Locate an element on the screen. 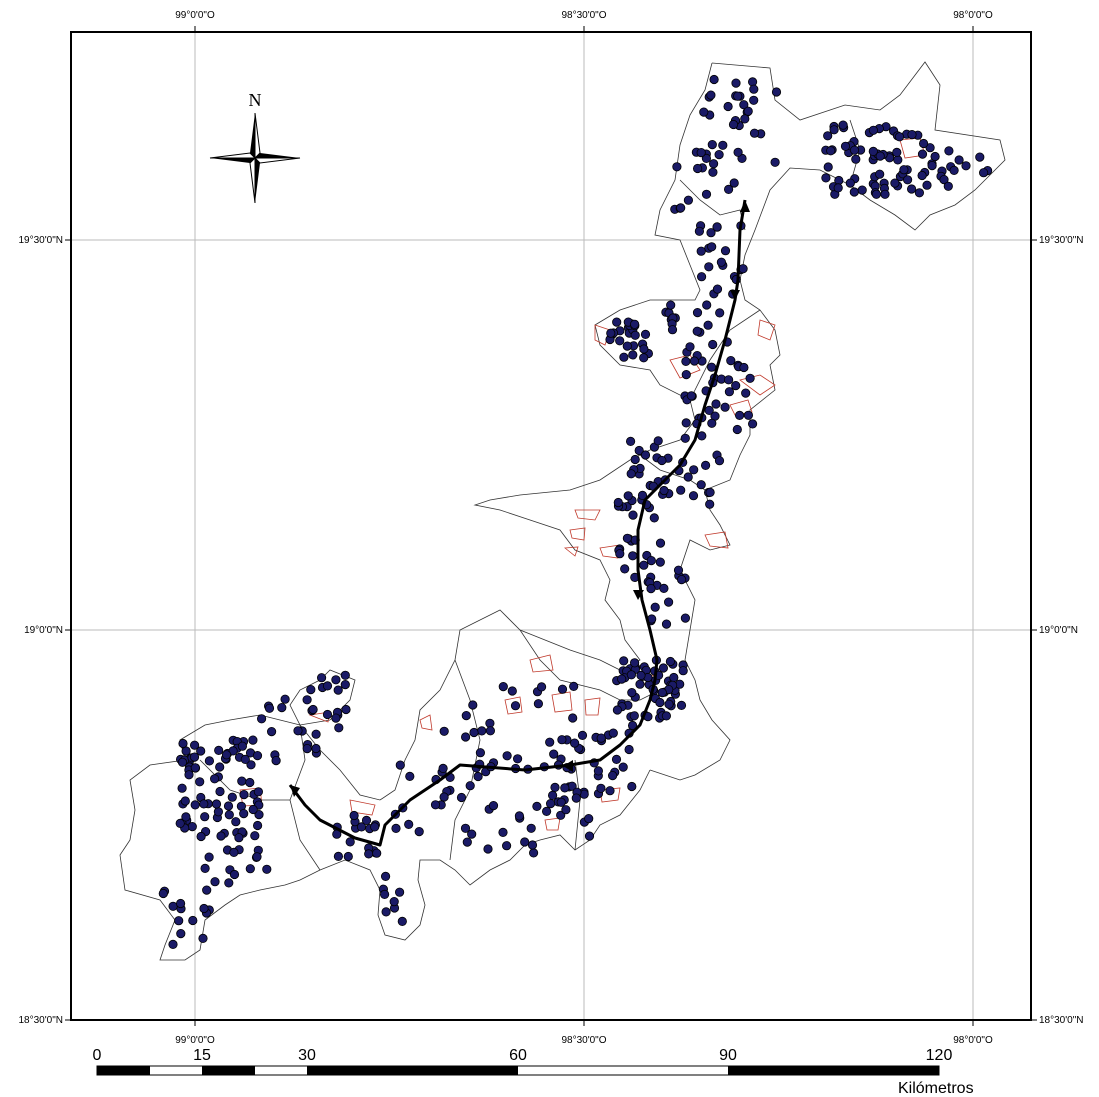  compass-rose-icon: N is located at coordinates (255, 147).